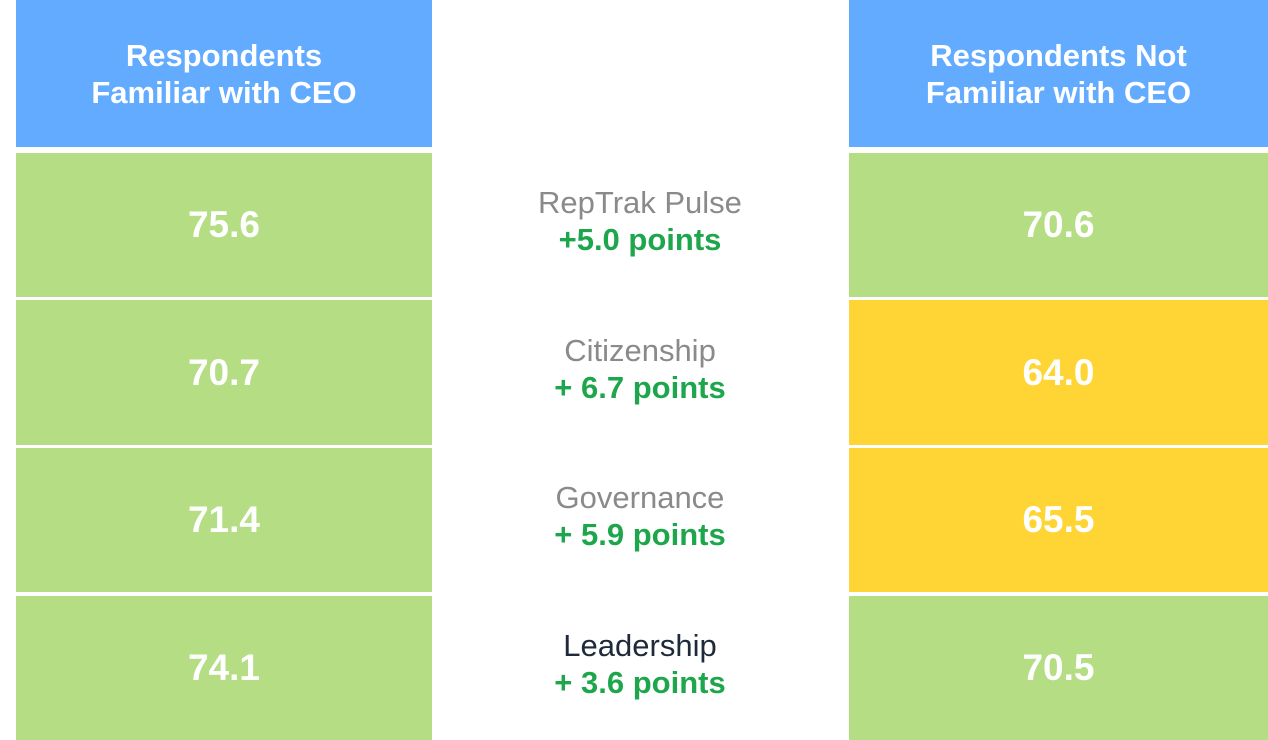  I want to click on value-cell: 65.5, so click(1058, 520).